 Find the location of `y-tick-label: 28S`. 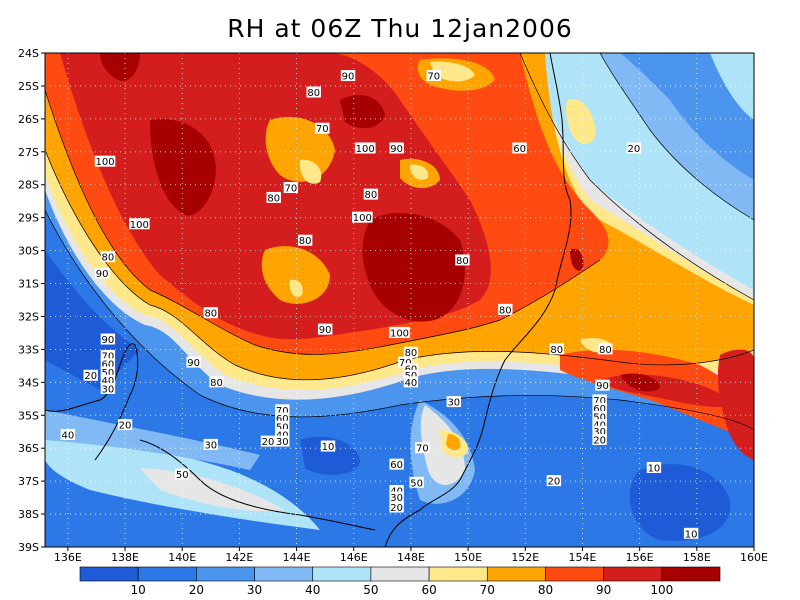

y-tick-label: 28S is located at coordinates (28, 185).